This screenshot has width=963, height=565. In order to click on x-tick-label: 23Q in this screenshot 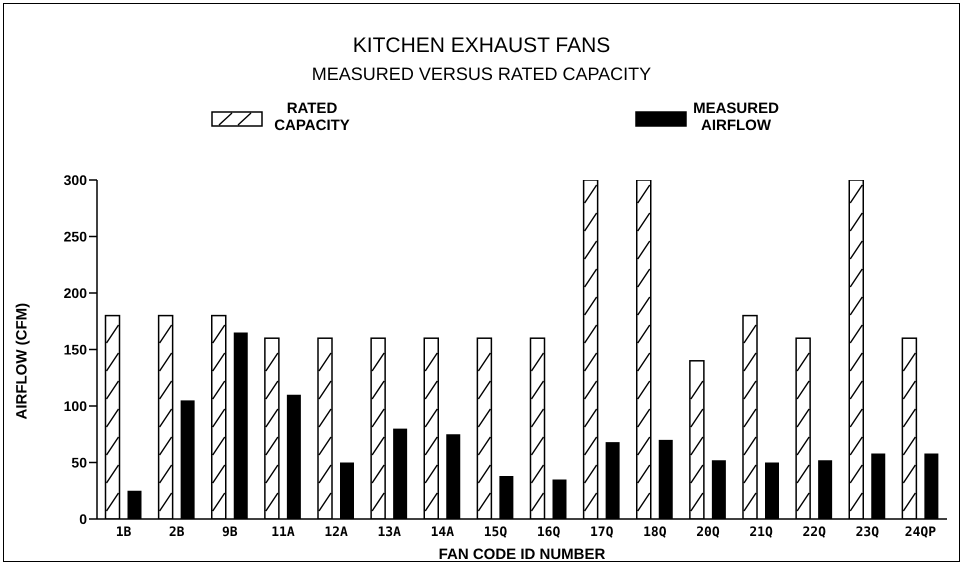, I will do `click(868, 532)`.